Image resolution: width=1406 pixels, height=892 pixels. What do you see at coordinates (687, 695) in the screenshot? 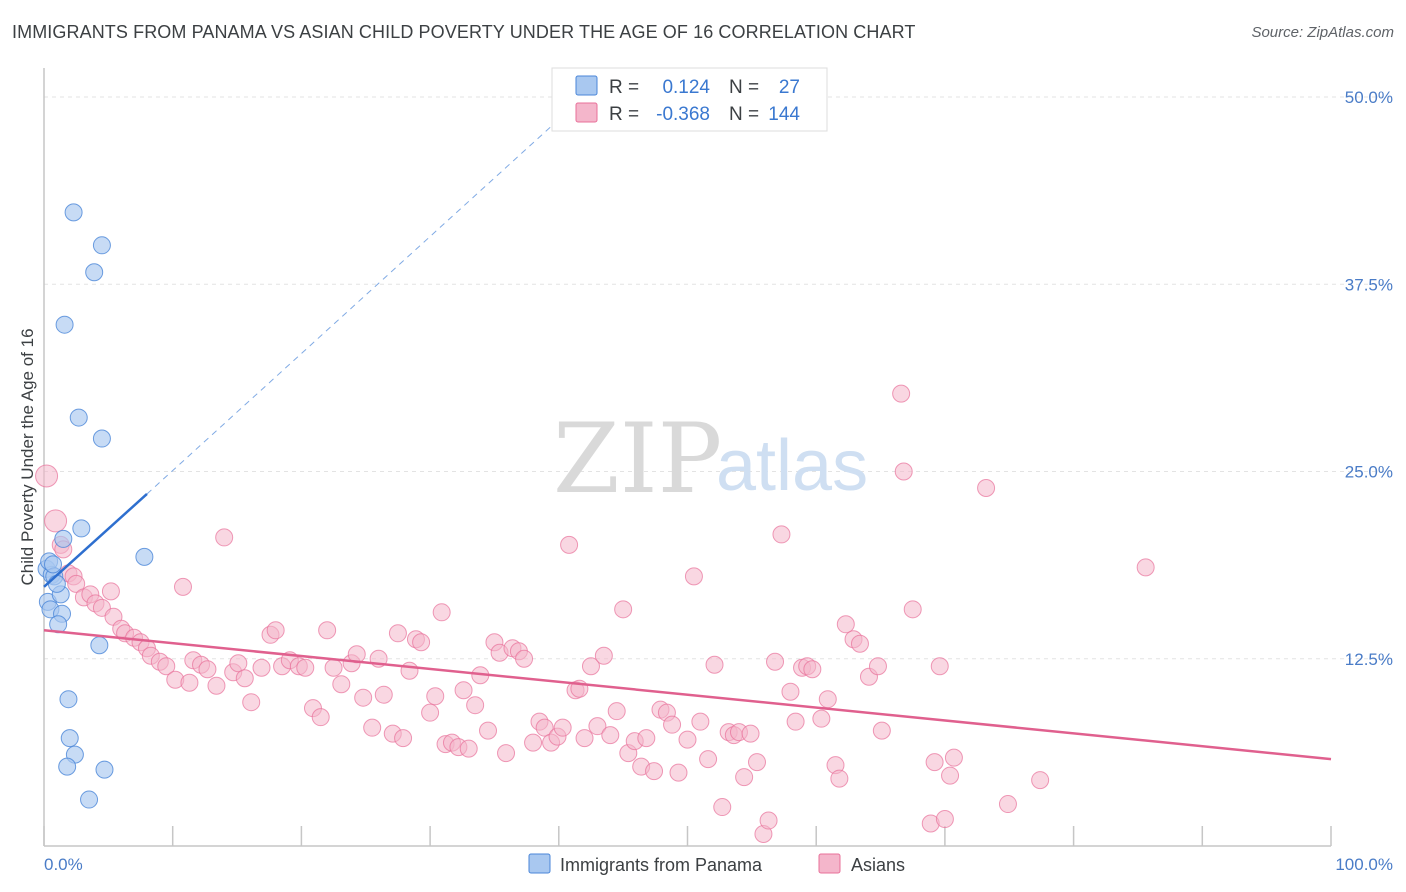
I see `asians-trend-line` at bounding box center [687, 695].